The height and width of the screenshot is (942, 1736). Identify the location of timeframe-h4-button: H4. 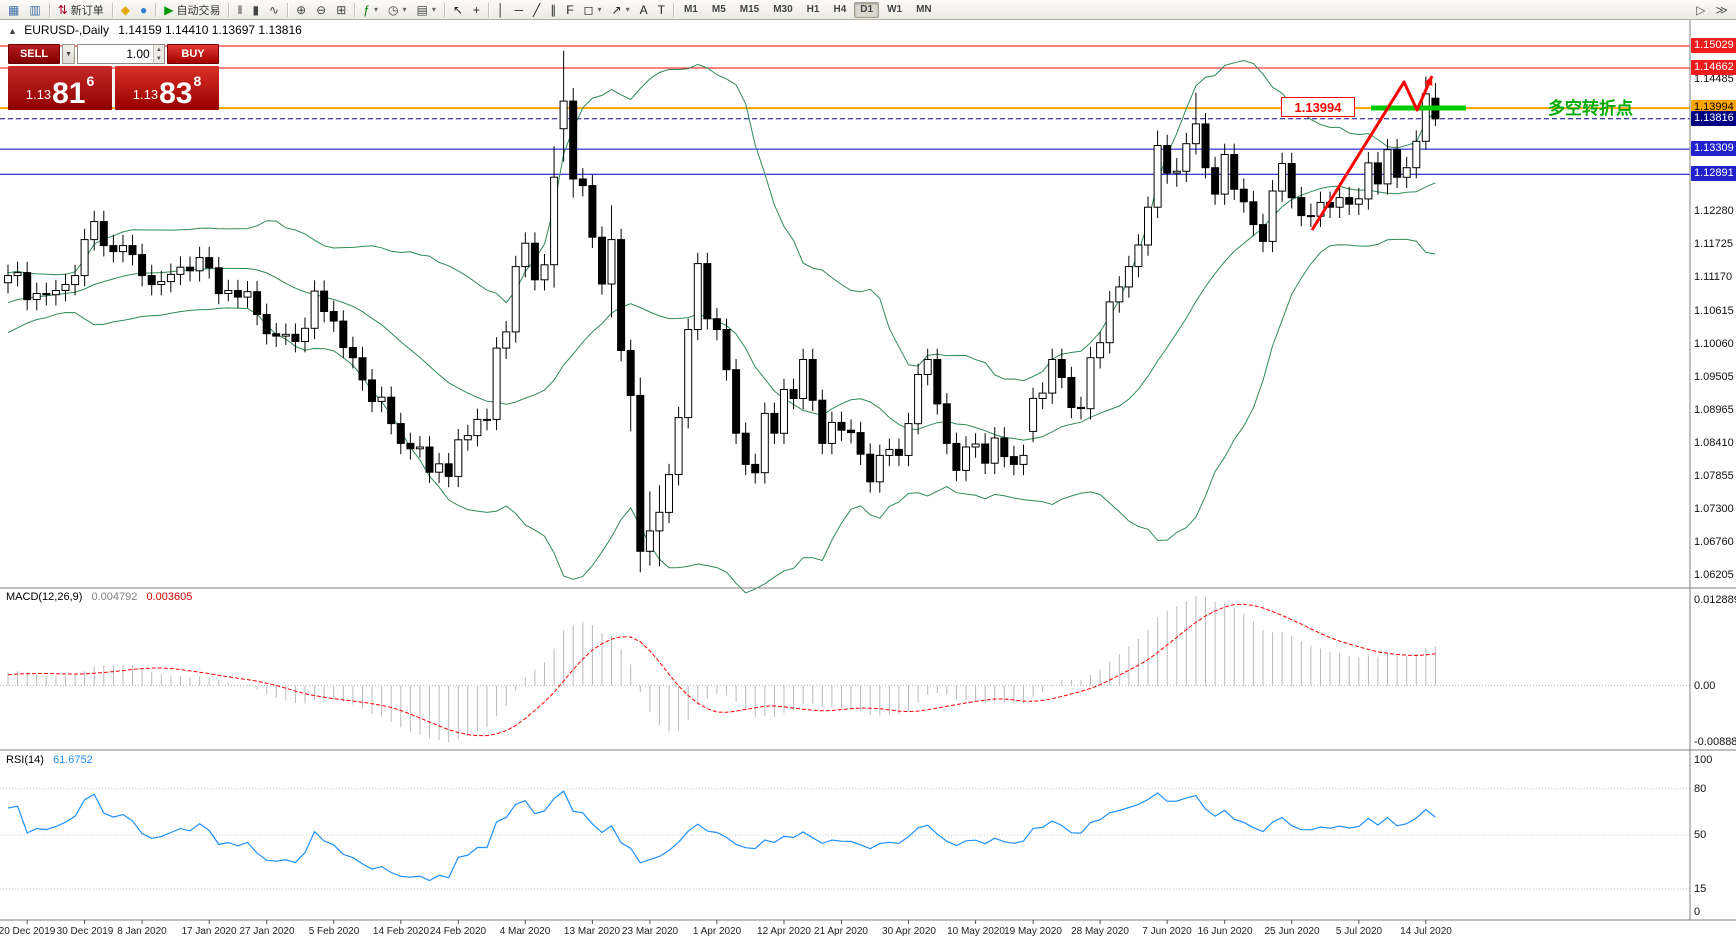
(840, 9).